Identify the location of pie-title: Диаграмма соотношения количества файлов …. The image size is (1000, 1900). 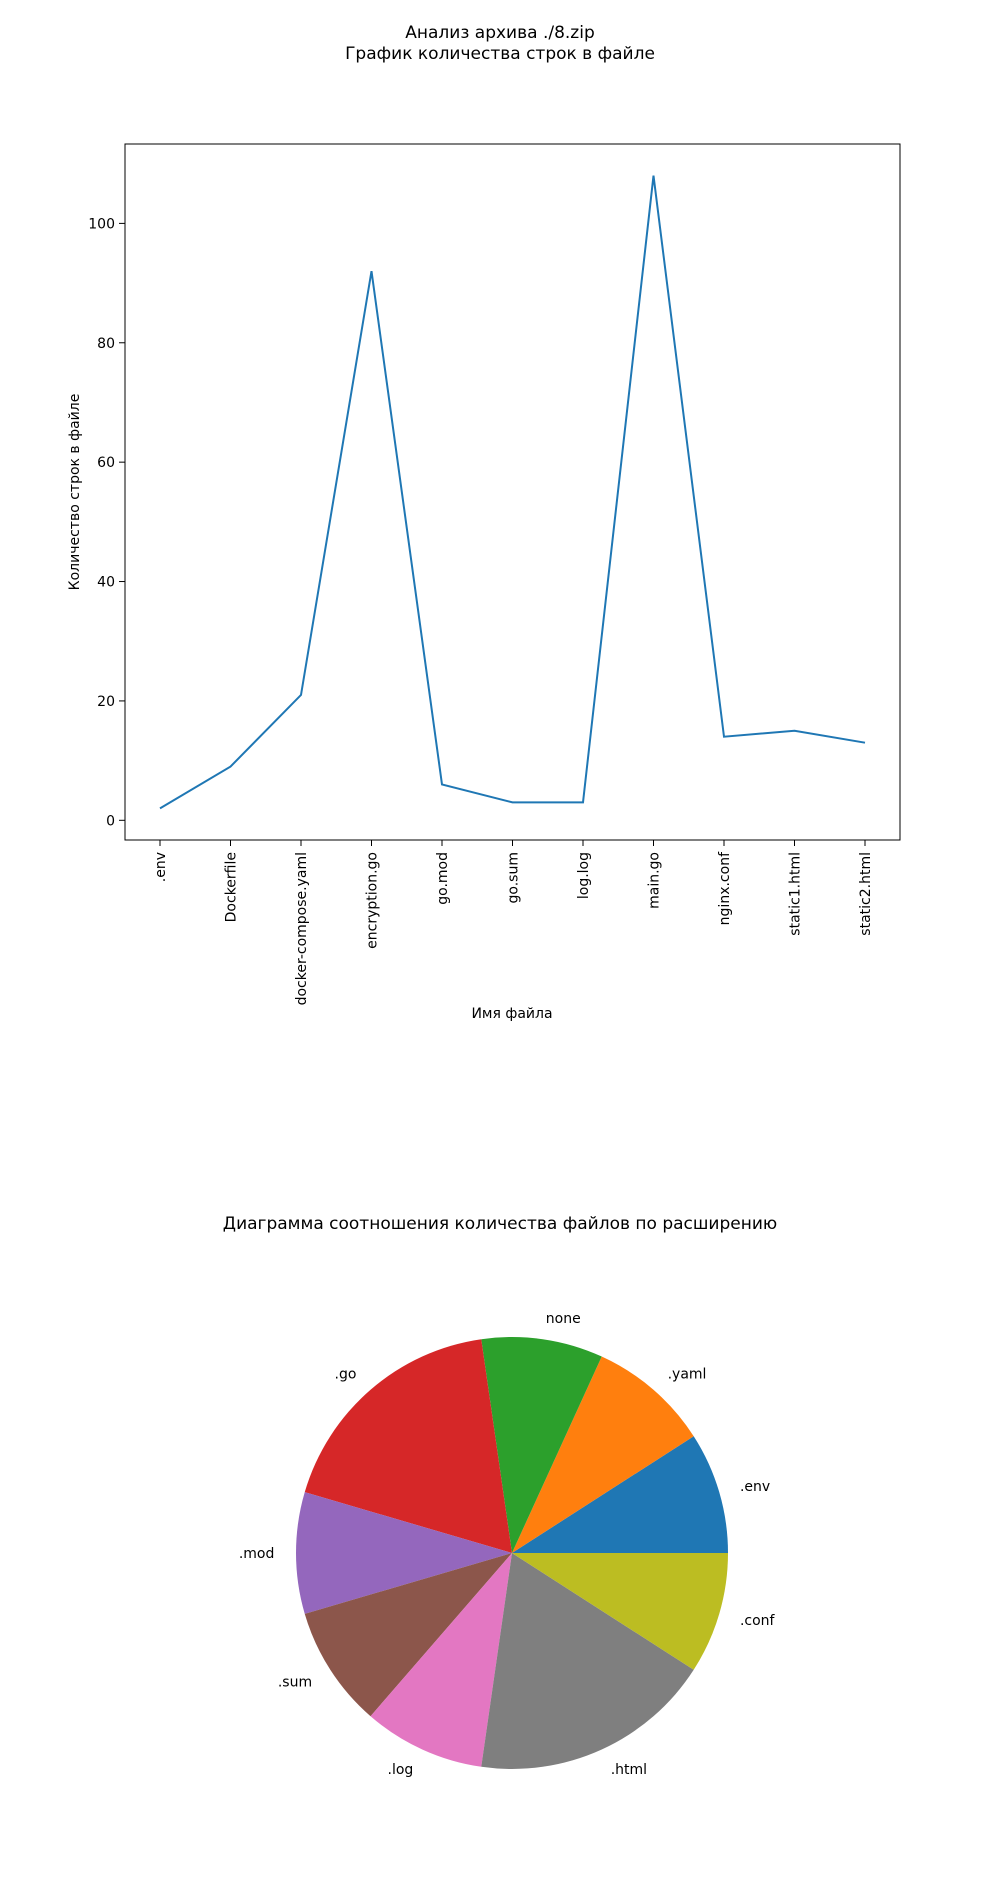
(500, 1224).